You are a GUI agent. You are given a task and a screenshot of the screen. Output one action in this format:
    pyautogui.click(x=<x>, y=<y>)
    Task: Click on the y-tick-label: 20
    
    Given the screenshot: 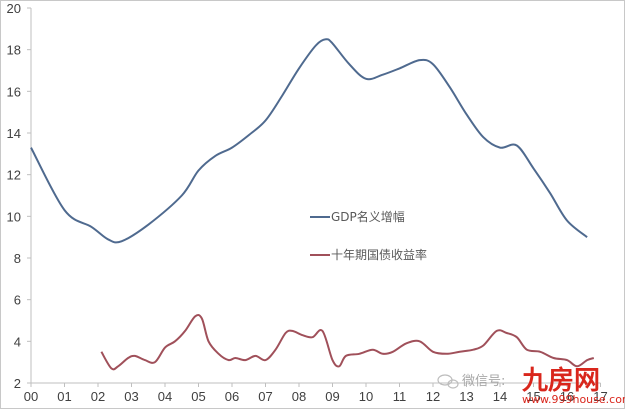 What is the action you would take?
    pyautogui.click(x=14, y=8)
    